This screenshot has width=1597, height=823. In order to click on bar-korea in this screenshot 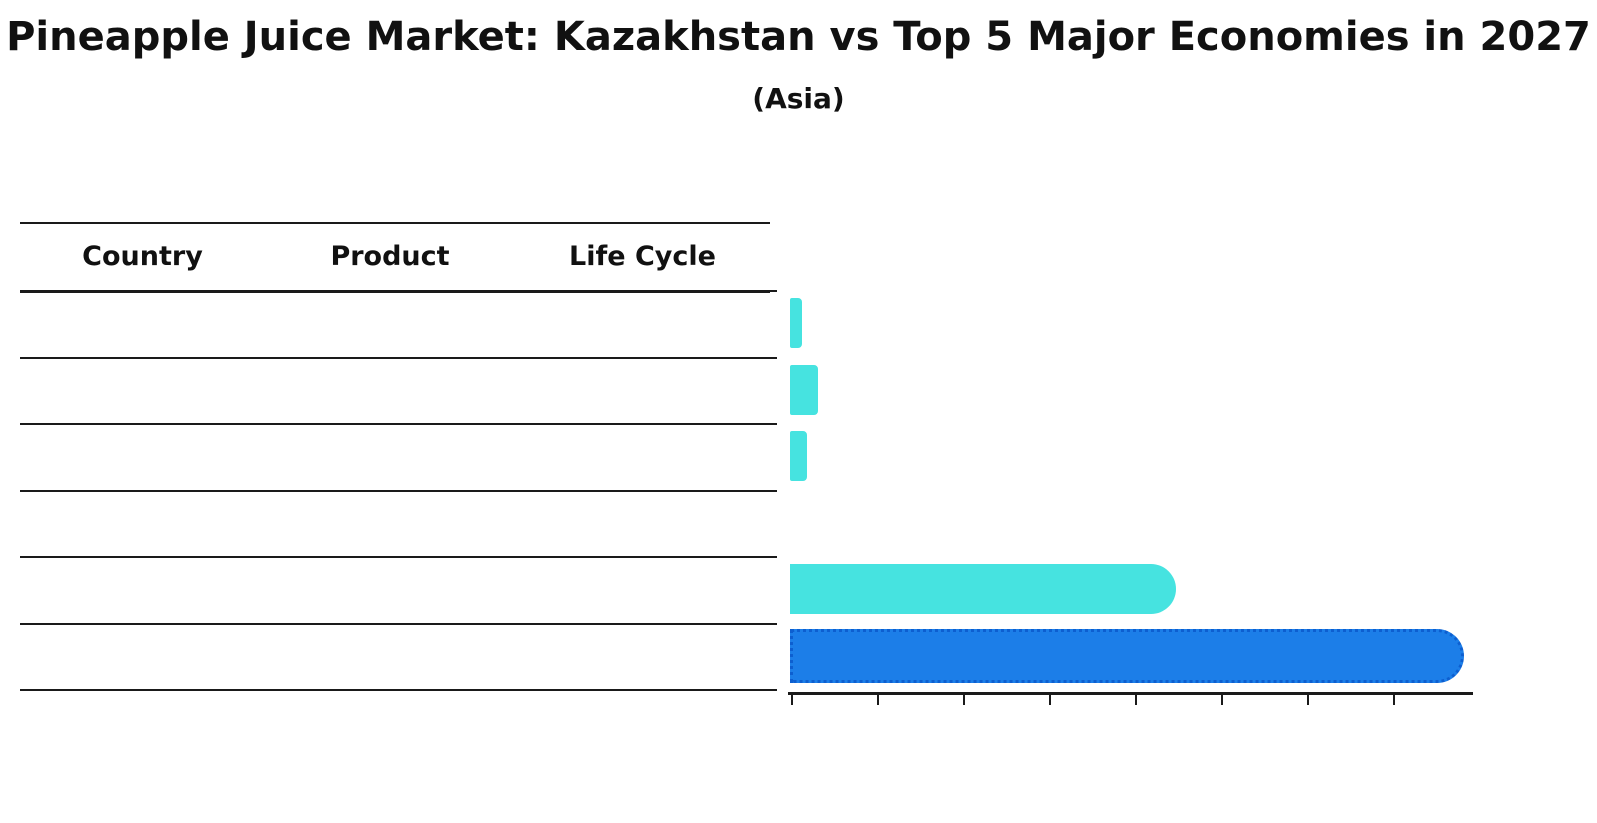, I will do `click(983, 589)`.